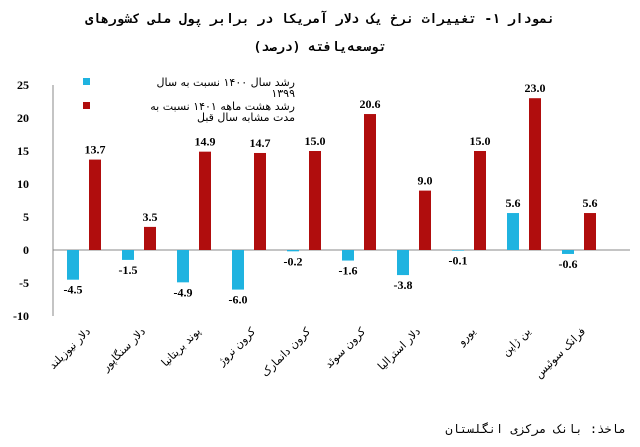 Image resolution: width=640 pixels, height=447 pixels. I want to click on data-label: -4.5, so click(73, 290).